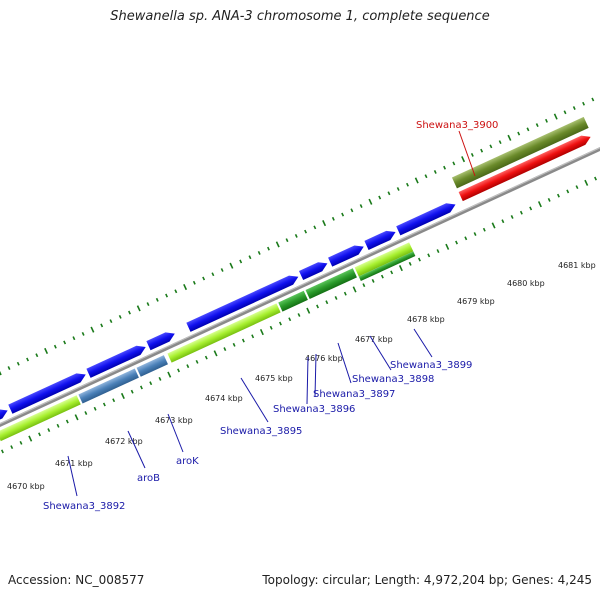 Image resolution: width=600 pixels, height=600 pixels. What do you see at coordinates (374, 339) in the screenshot?
I see `scale-label: 4677 kbp` at bounding box center [374, 339].